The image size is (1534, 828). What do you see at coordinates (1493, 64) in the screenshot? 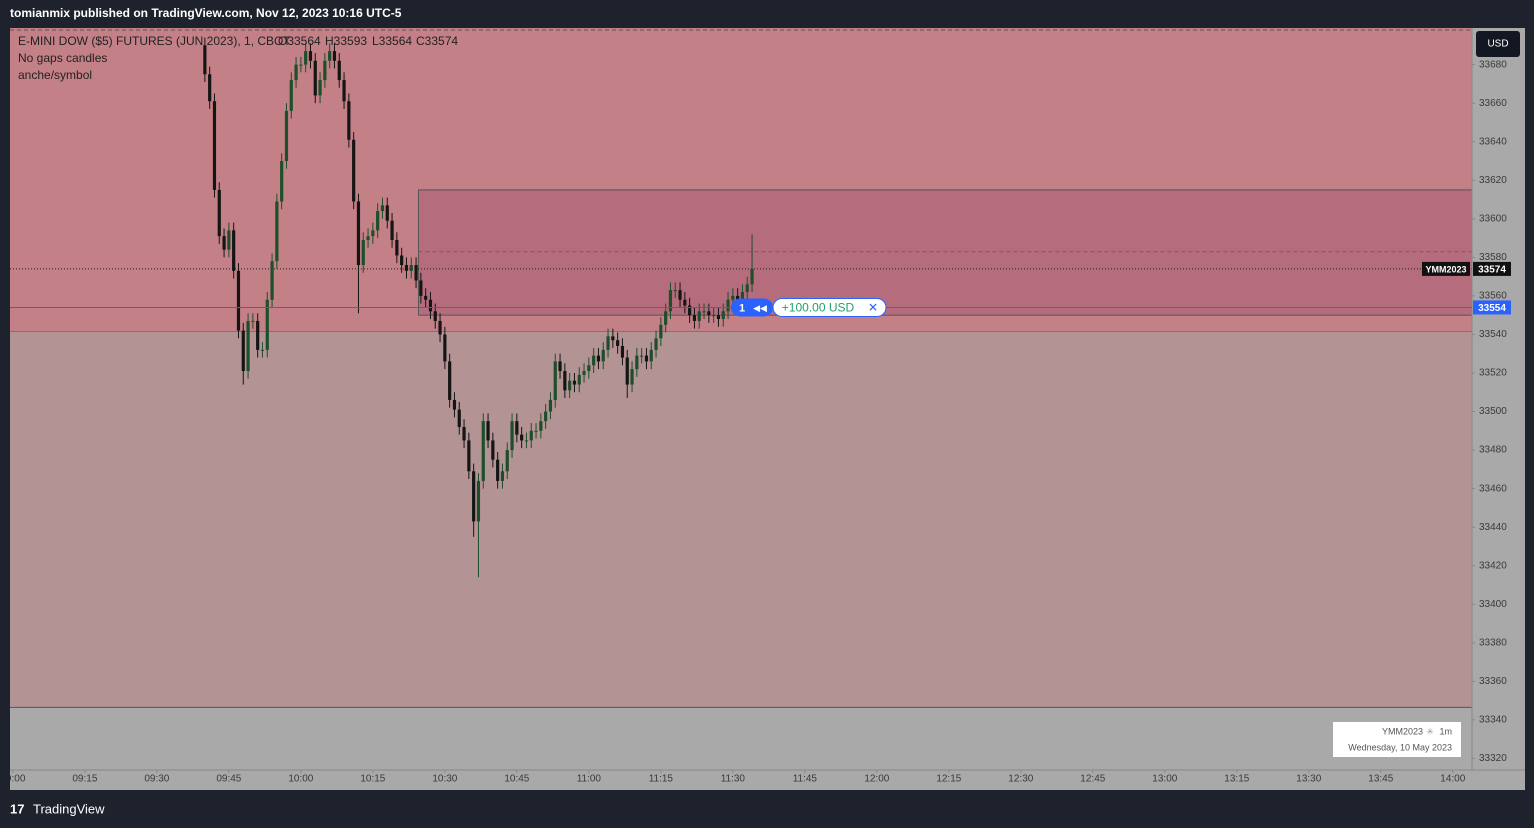
I see `y-tick-label: 33680` at bounding box center [1493, 64].